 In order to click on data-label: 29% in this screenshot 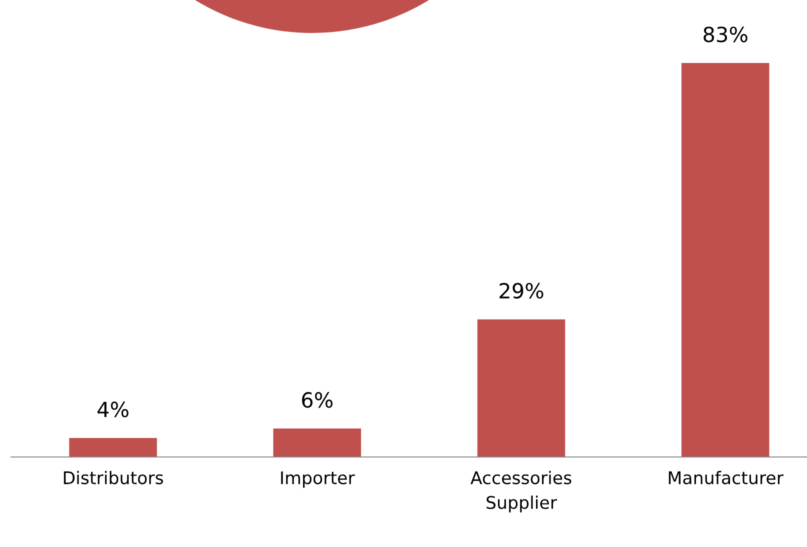, I will do `click(522, 290)`.